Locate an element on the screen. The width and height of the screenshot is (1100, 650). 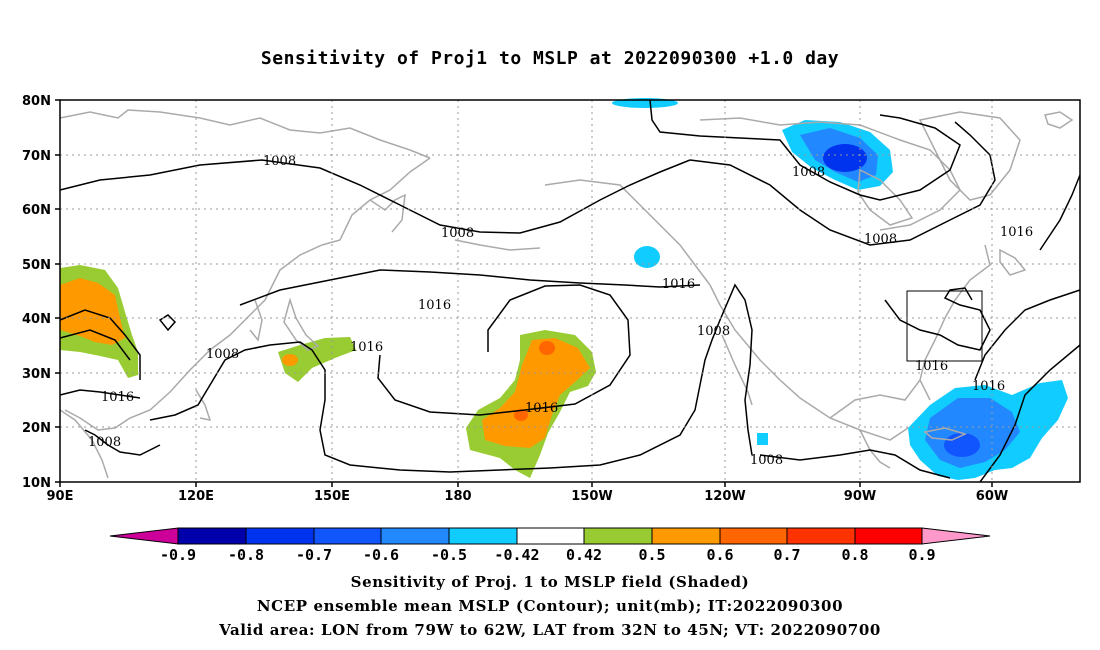
contour-1008-arctic is located at coordinates (805, 150).